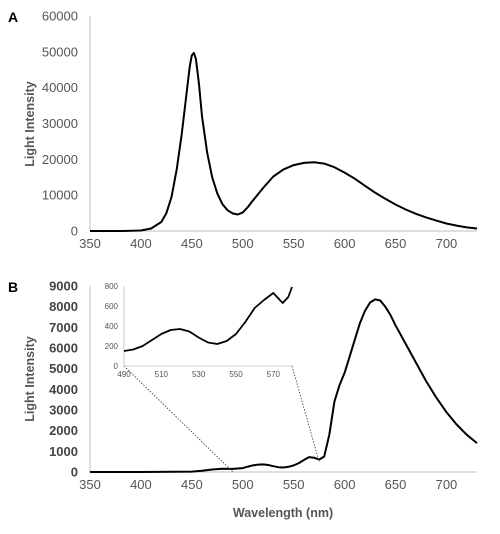 Image resolution: width=500 pixels, height=534 pixels. What do you see at coordinates (60, 87) in the screenshot?
I see `y-tick-label: 40000` at bounding box center [60, 87].